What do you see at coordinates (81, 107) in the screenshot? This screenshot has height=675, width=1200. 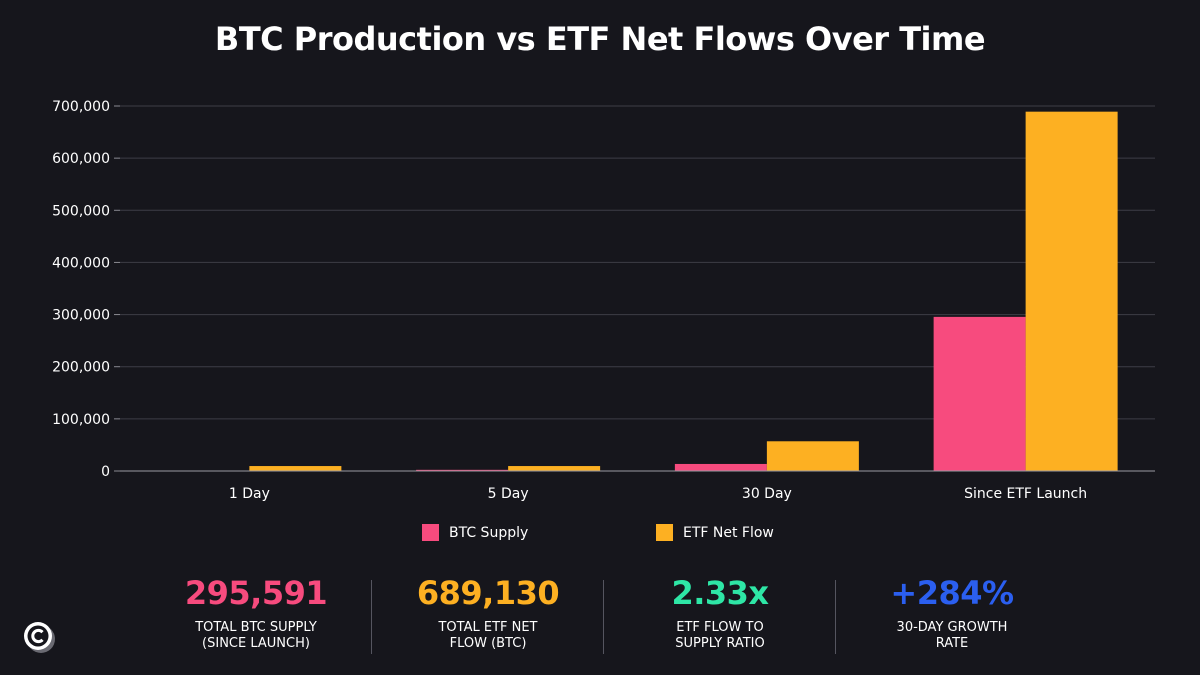 I see `y-tick-label: 700,000` at bounding box center [81, 107].